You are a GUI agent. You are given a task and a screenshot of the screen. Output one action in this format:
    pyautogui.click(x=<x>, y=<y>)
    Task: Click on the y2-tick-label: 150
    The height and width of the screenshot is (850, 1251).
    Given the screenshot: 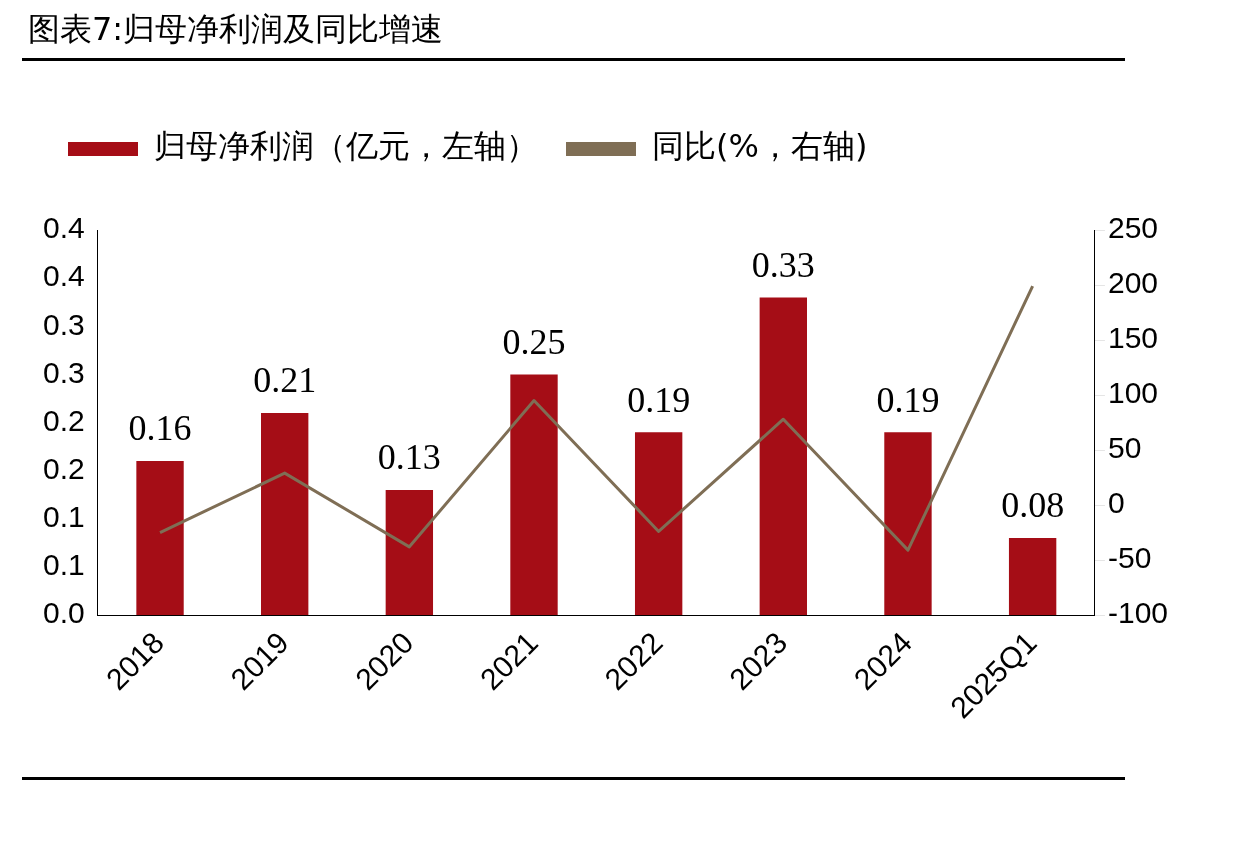 What is the action you would take?
    pyautogui.click(x=1133, y=338)
    